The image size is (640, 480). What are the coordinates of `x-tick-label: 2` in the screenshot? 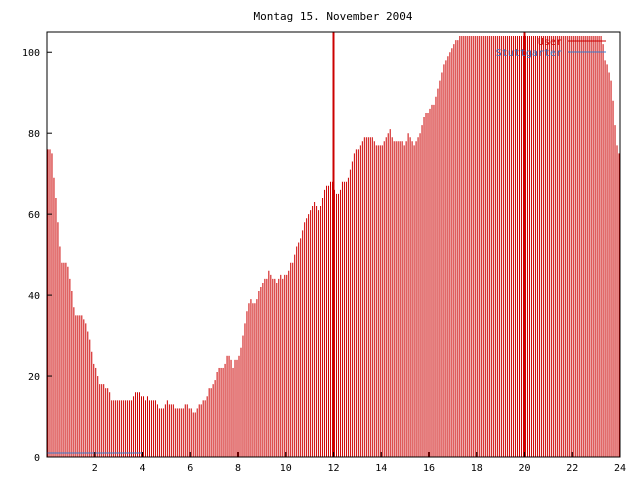 It's located at (95, 468).